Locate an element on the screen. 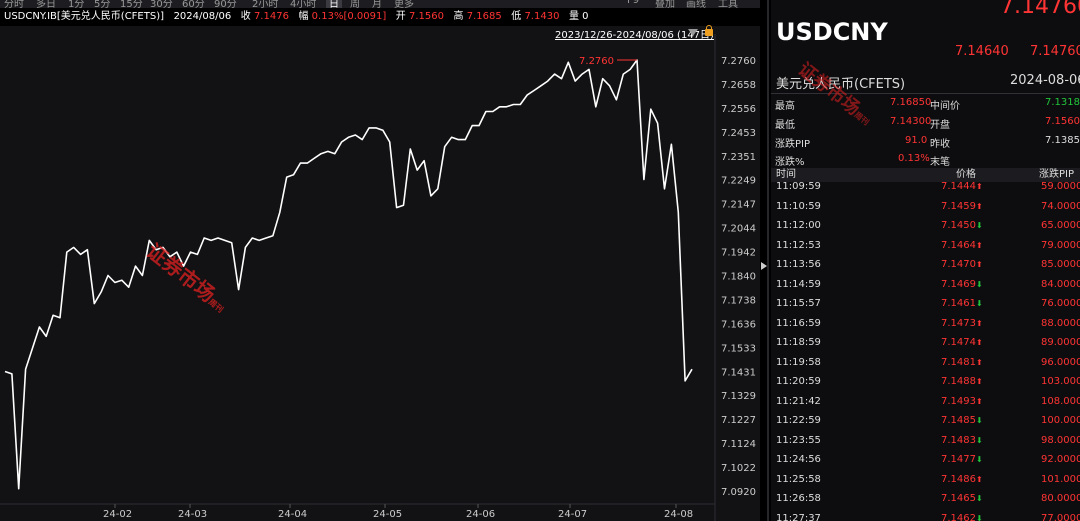  tick-price-value: 7.1464 is located at coordinates (958, 245).